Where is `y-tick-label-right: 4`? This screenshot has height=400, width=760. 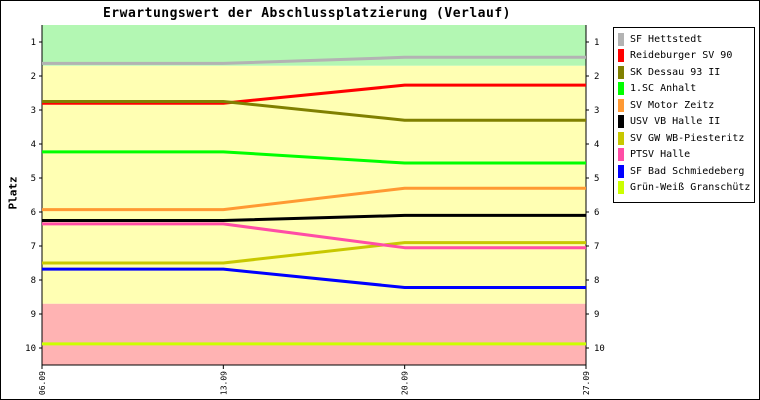 y-tick-label-right: 4 is located at coordinates (596, 145).